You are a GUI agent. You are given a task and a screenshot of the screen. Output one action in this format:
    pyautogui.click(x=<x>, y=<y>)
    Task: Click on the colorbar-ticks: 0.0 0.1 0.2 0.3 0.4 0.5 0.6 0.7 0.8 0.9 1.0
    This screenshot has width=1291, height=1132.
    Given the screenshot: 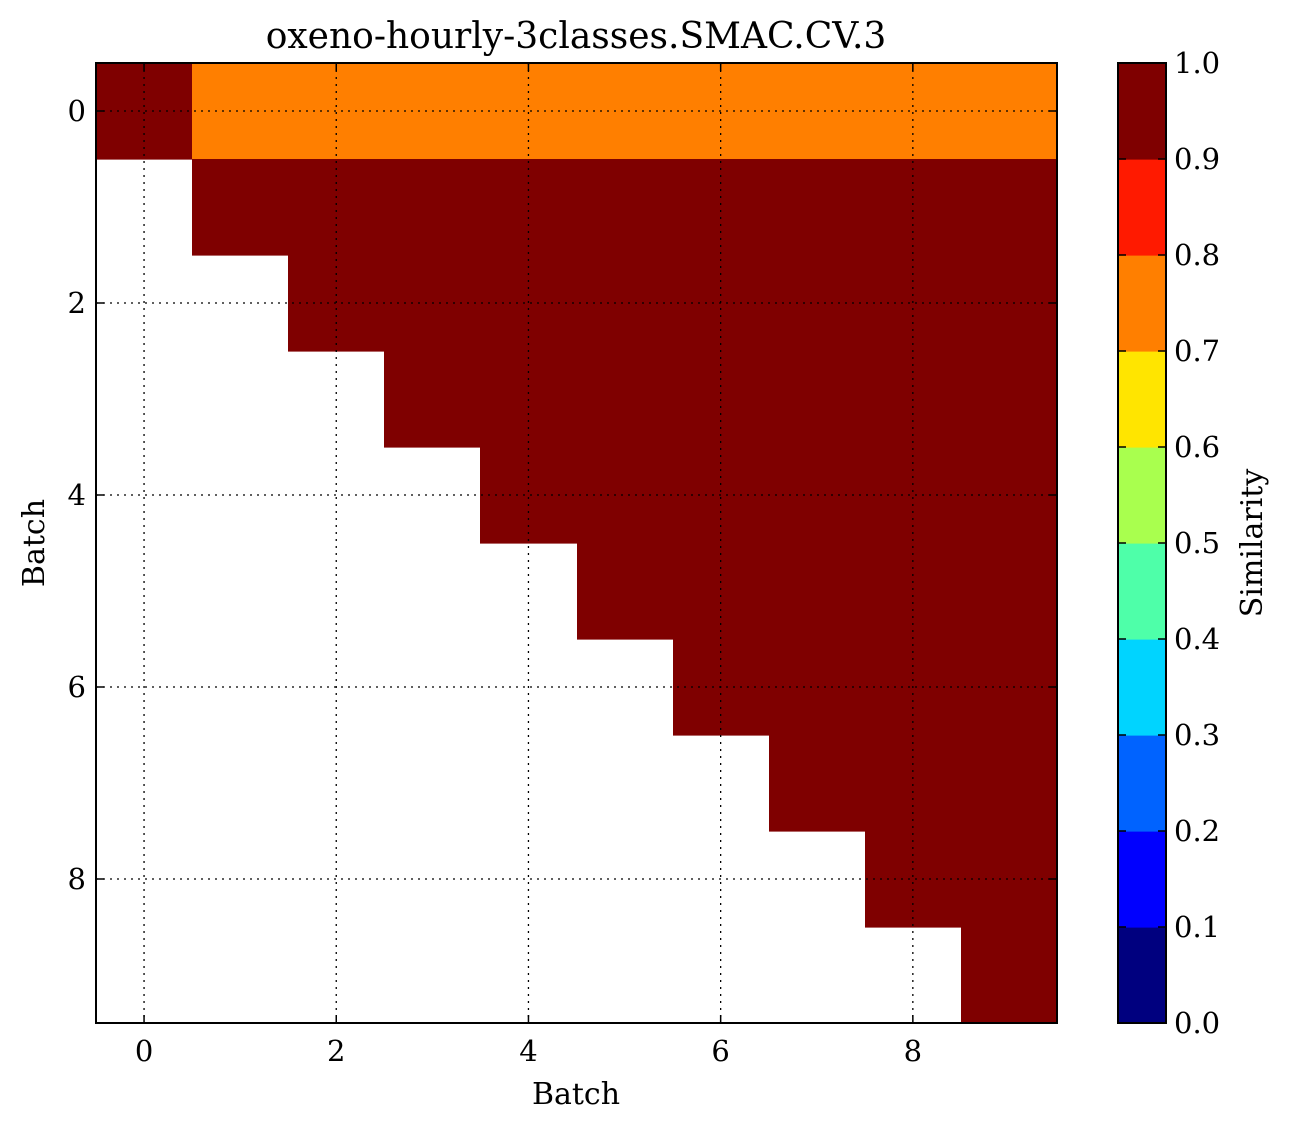 What is the action you would take?
    pyautogui.click(x=1169, y=543)
    